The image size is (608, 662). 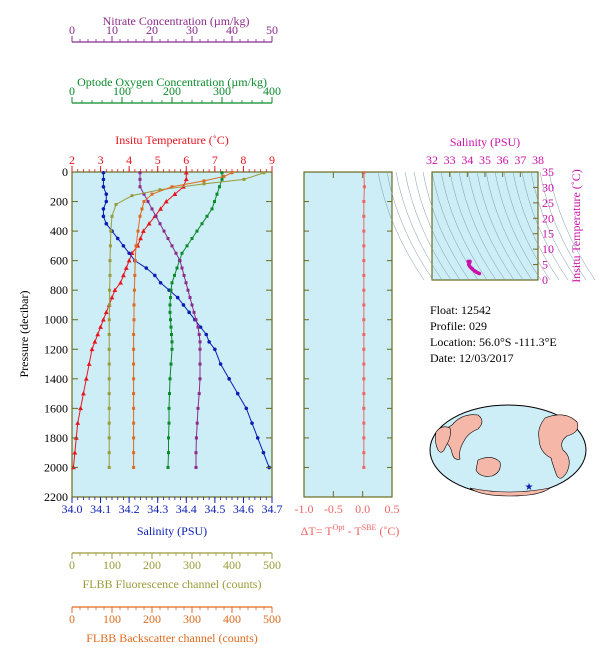 I want to click on temperature-tick-label: 4, so click(x=129, y=160).